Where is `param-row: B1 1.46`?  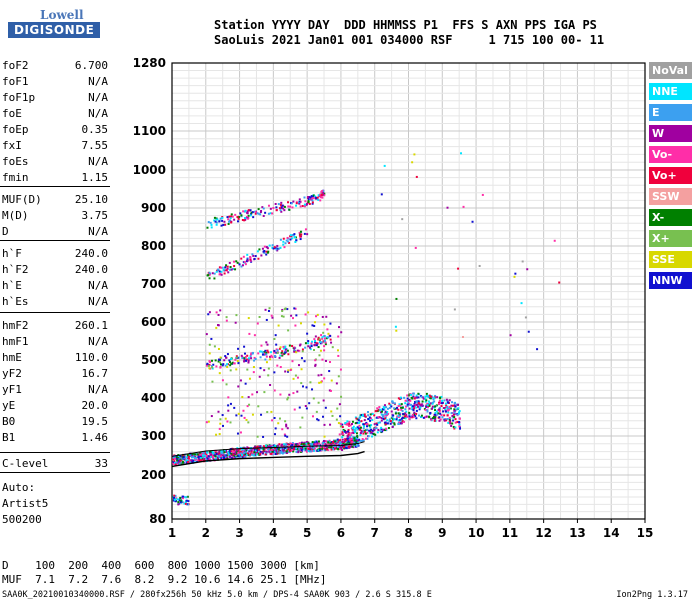
param-row: B1 1.46 is located at coordinates (55, 437).